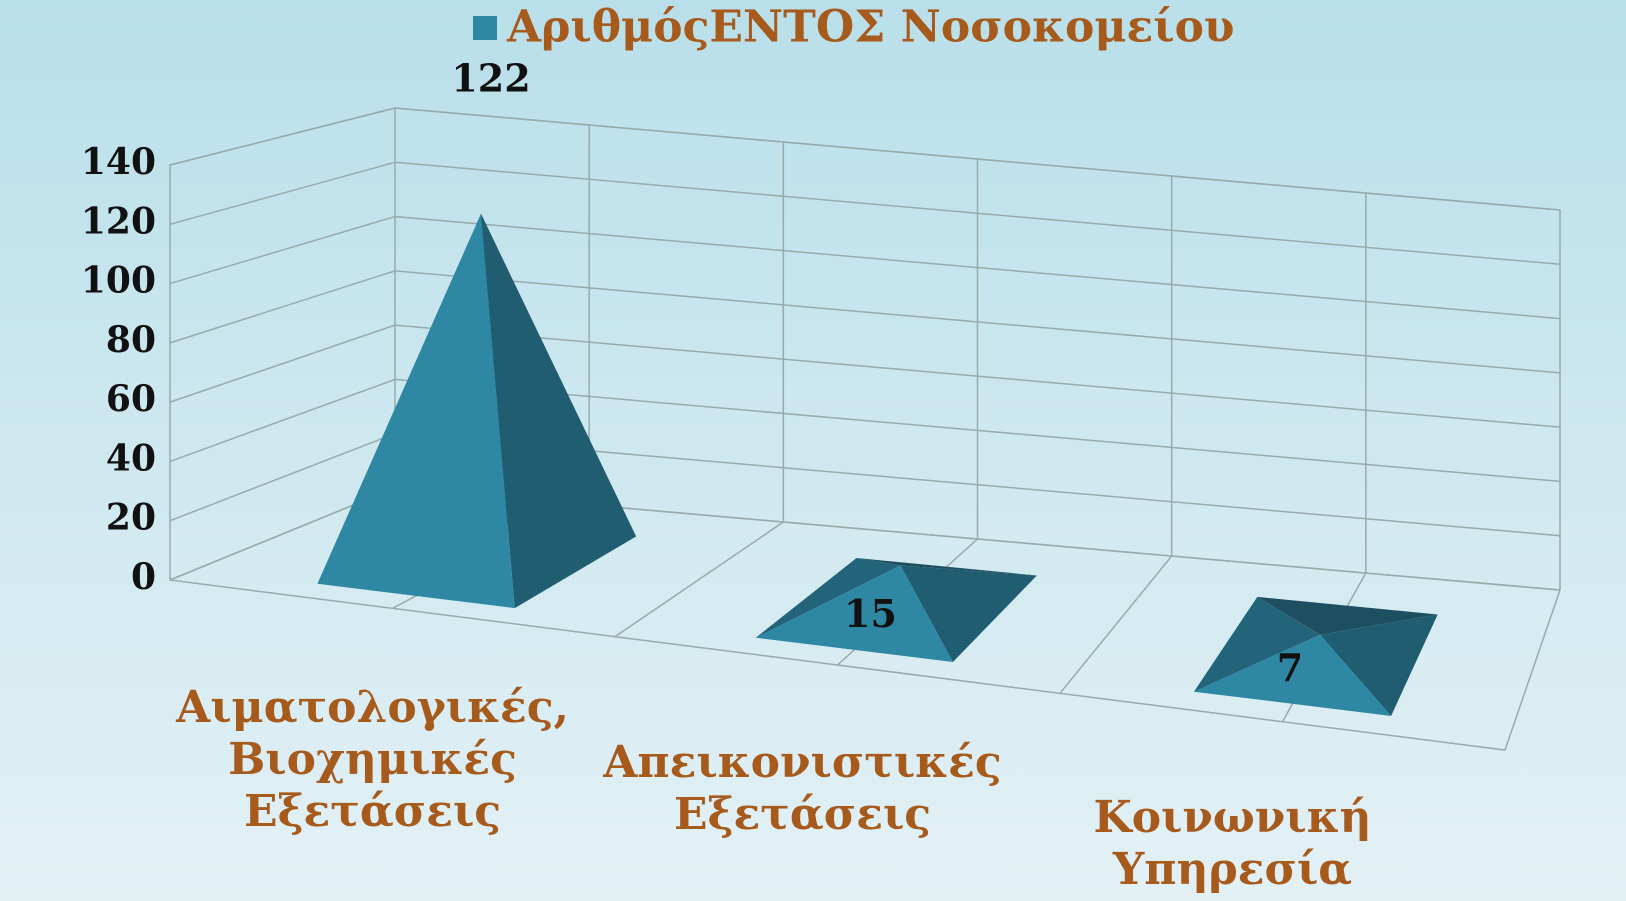  I want to click on y-tick-label: 100, so click(118, 281).